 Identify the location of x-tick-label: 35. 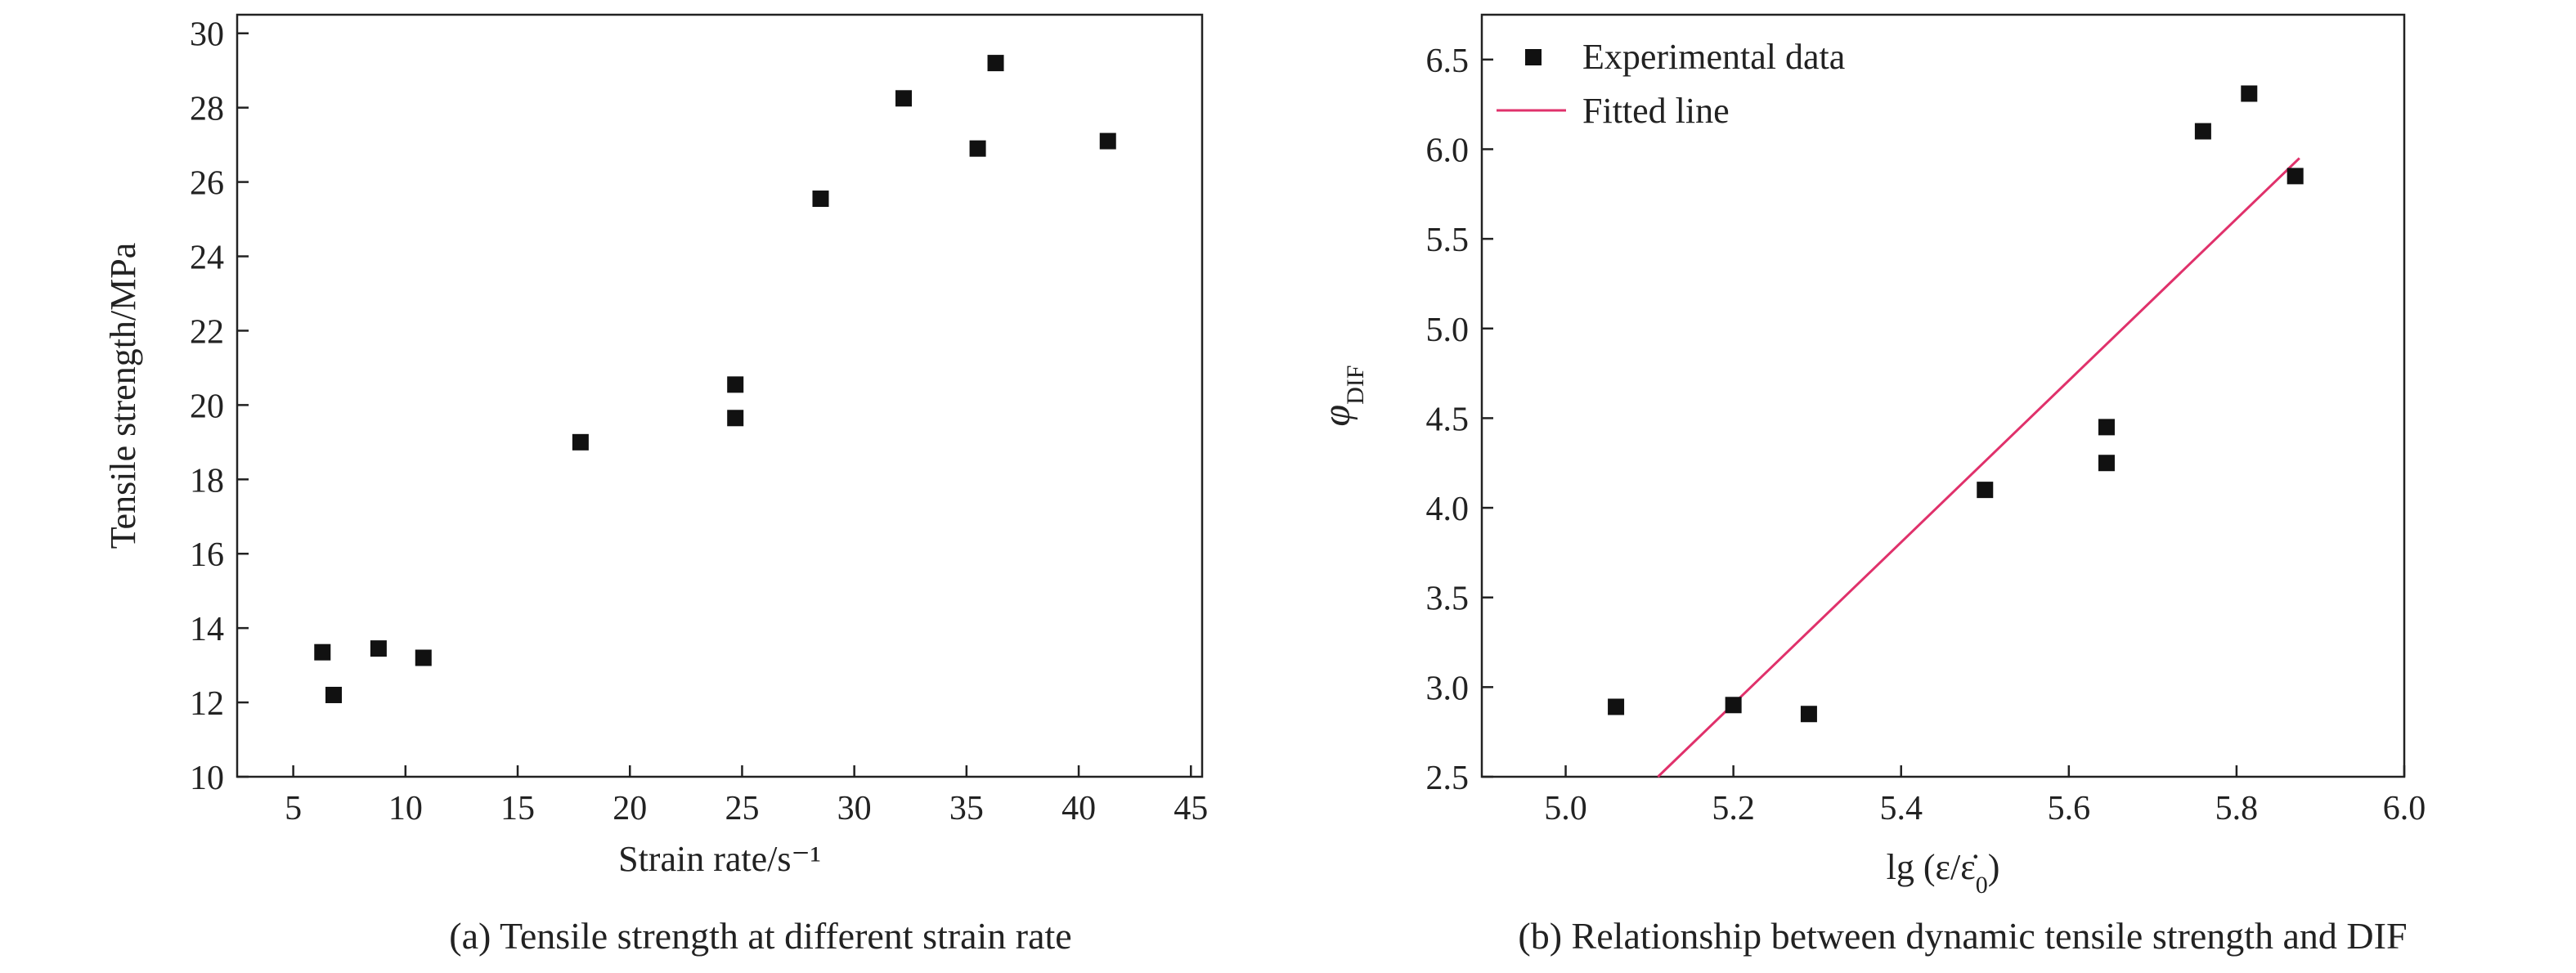
(966, 808).